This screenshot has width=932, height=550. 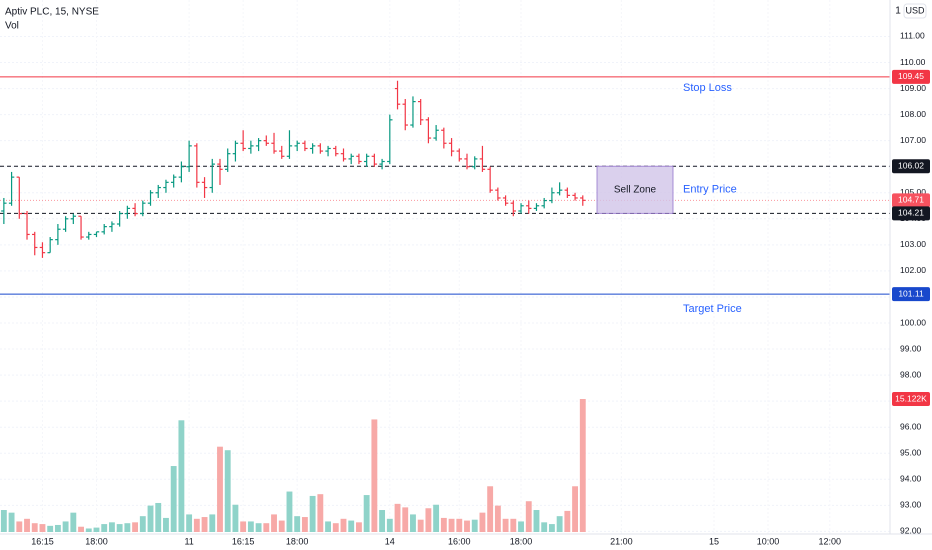 I want to click on price-label: 109.45, so click(x=911, y=76).